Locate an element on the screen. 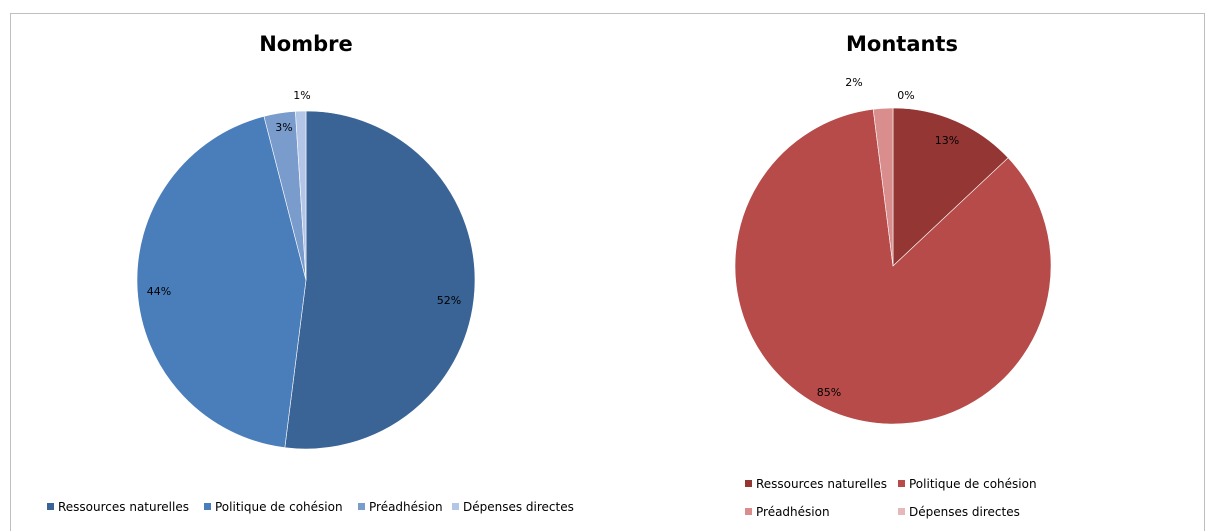 This screenshot has width=1224, height=531. data-label: 52% is located at coordinates (449, 300).